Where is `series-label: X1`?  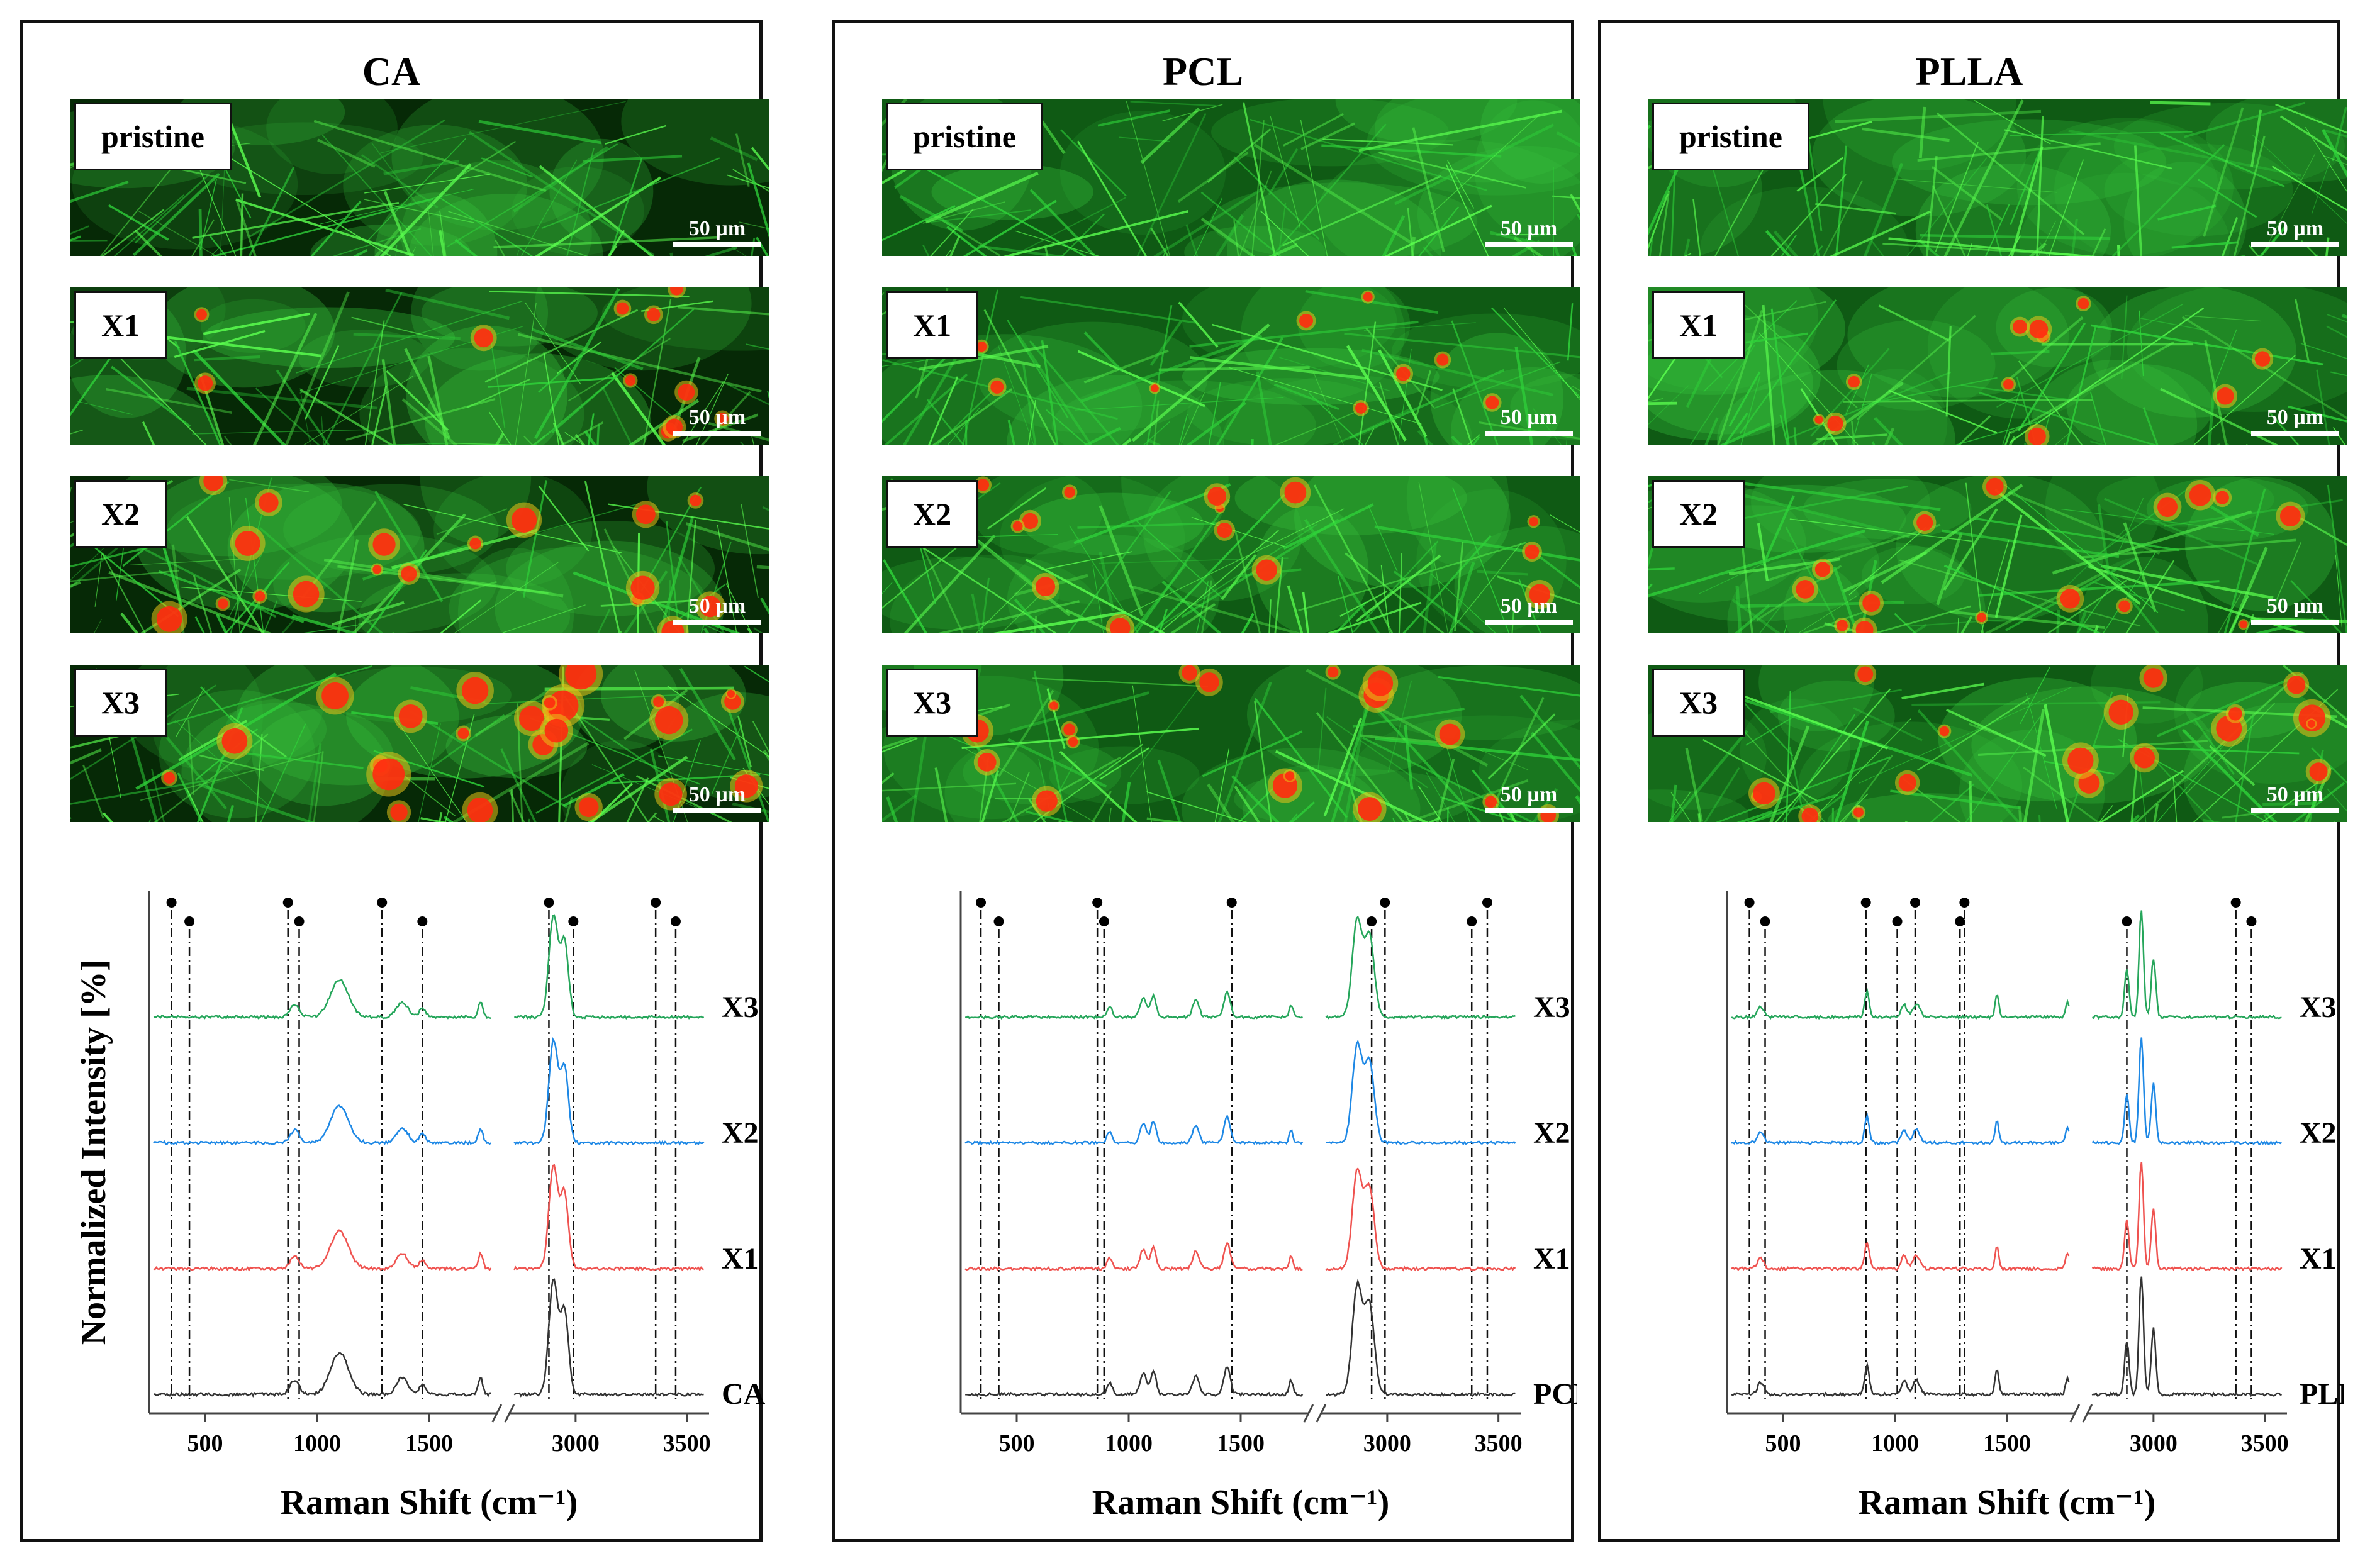
series-label: X1 is located at coordinates (2318, 1259).